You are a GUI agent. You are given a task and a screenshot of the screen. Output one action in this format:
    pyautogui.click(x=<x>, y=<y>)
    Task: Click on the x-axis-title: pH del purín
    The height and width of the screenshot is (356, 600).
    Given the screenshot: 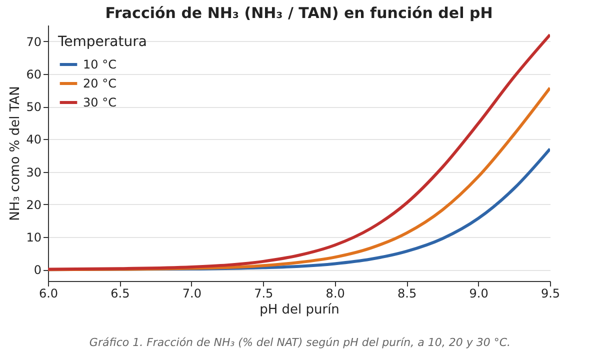 What is the action you would take?
    pyautogui.click(x=300, y=310)
    